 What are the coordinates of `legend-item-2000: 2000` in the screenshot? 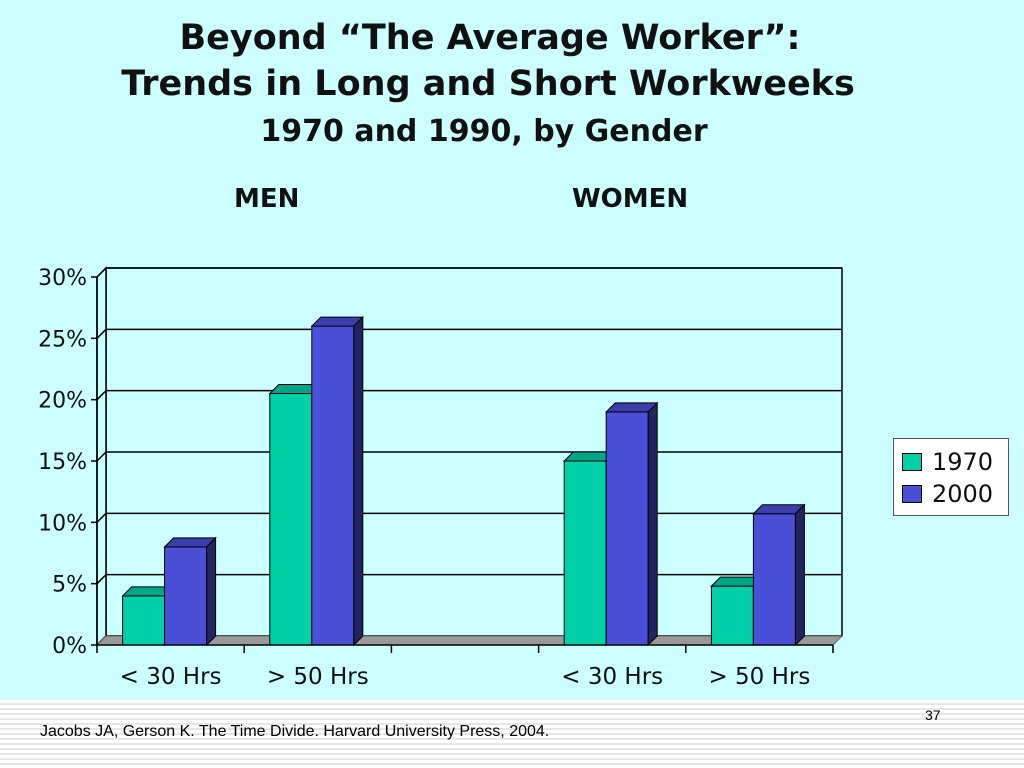 It's located at (947, 494).